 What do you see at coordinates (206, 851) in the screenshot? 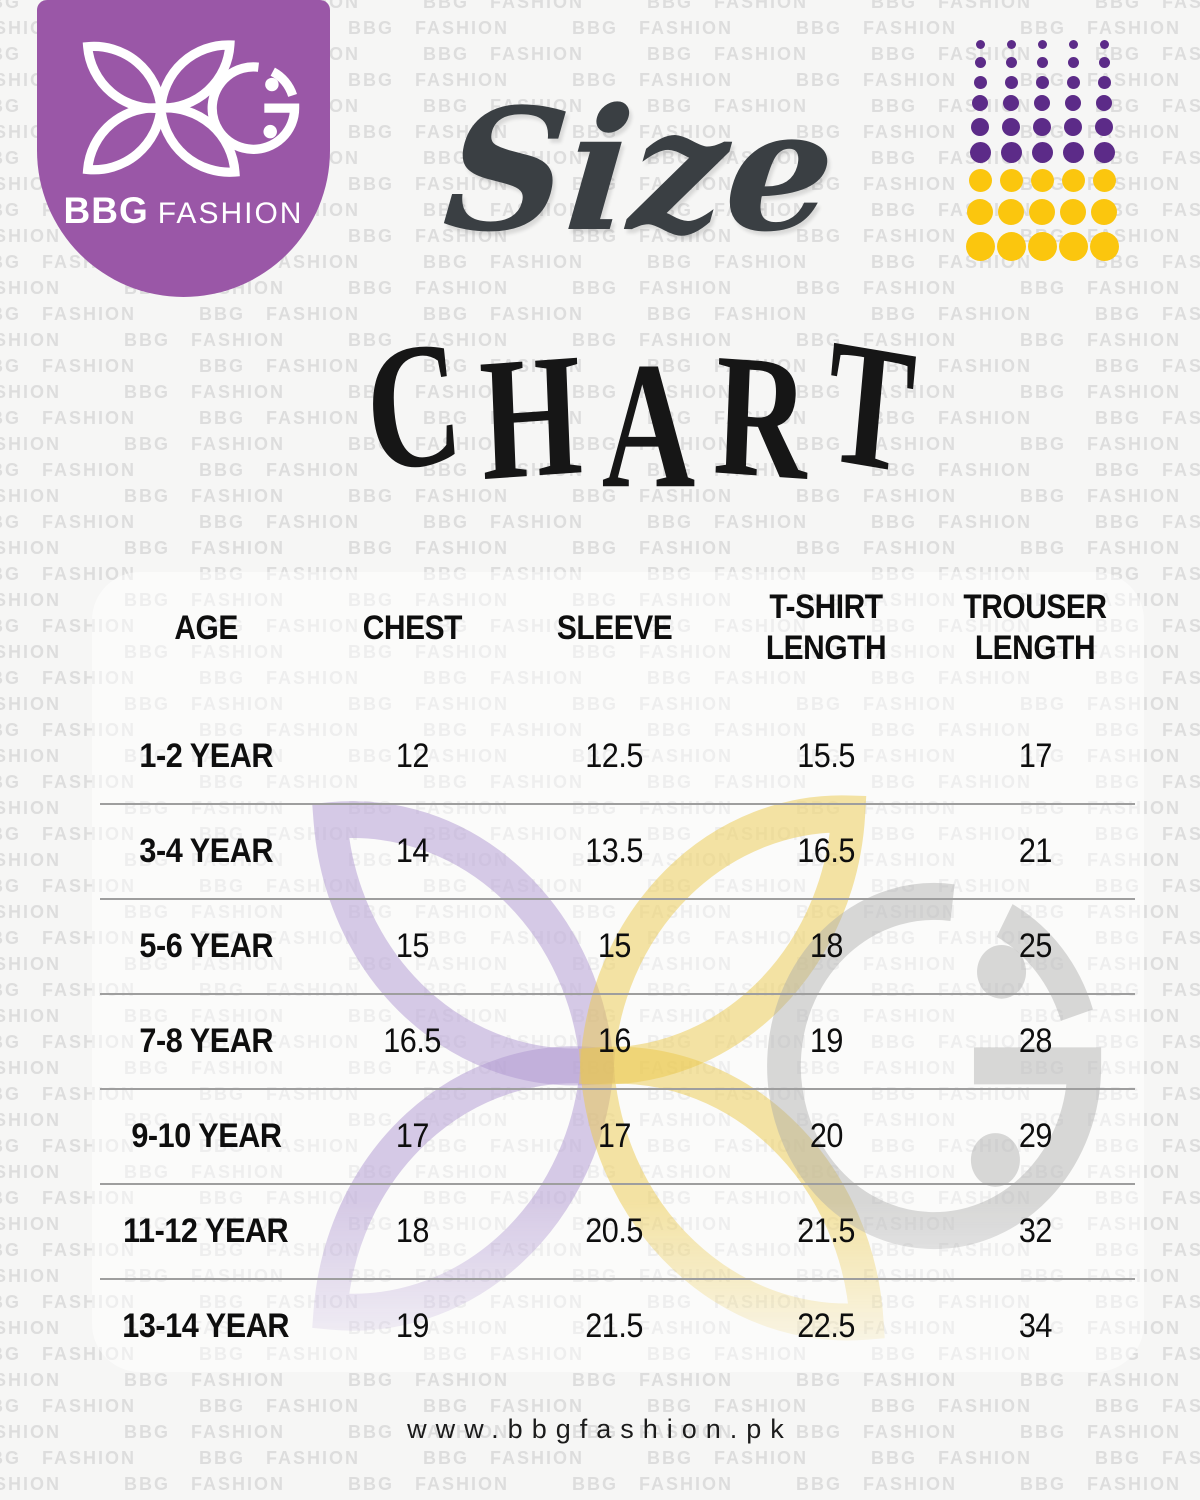
I see `table-cell-age: 3-4 YEAR` at bounding box center [206, 851].